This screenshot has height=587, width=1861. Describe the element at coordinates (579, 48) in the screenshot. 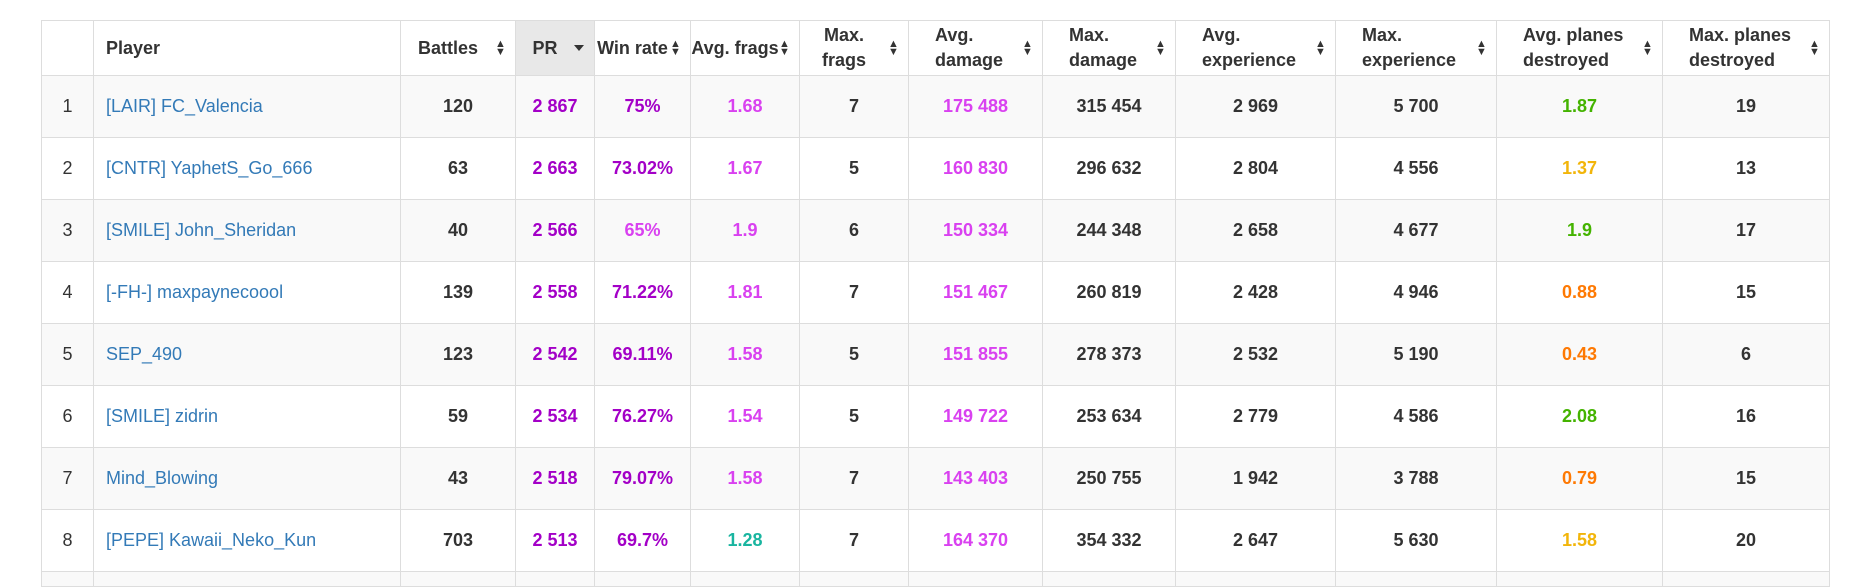

I see `sort-descending-icon` at that location.